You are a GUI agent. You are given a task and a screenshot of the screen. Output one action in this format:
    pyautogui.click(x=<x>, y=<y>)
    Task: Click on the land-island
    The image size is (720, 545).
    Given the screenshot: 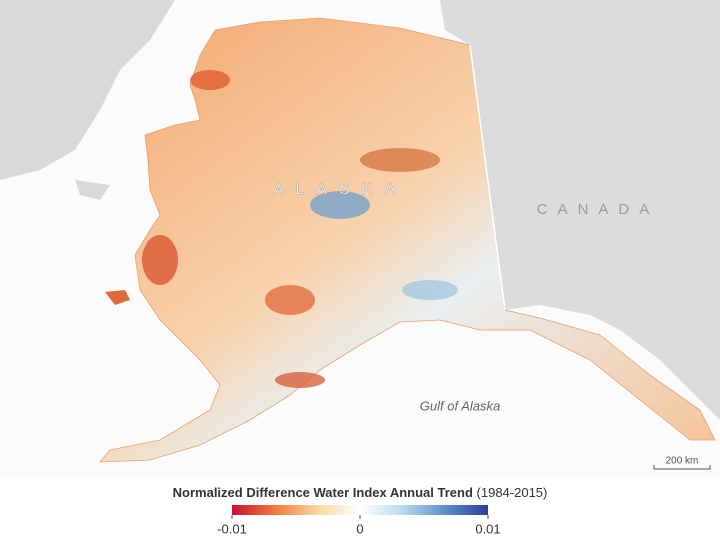 What is the action you would take?
    pyautogui.click(x=92, y=190)
    